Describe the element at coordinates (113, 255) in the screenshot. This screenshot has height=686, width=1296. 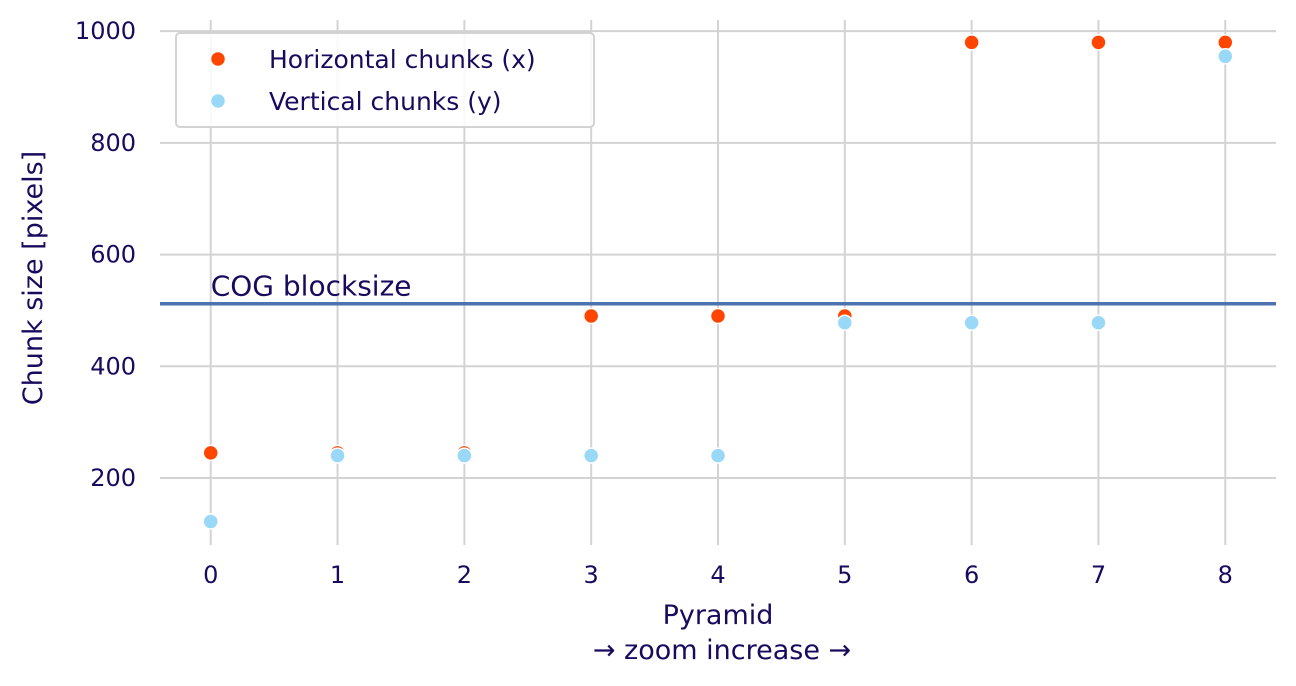
I see `y-tick-label: 600` at that location.